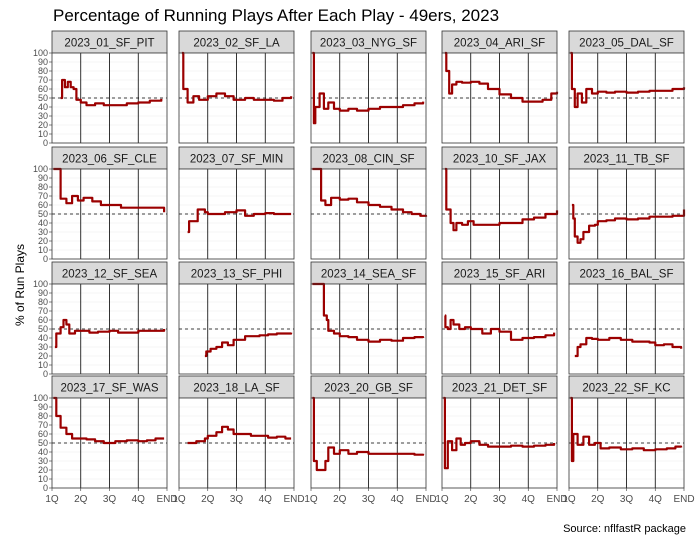 This screenshot has width=696, height=547. What do you see at coordinates (236, 160) in the screenshot?
I see `facet-title: 2023_07_SF_MIN` at bounding box center [236, 160].